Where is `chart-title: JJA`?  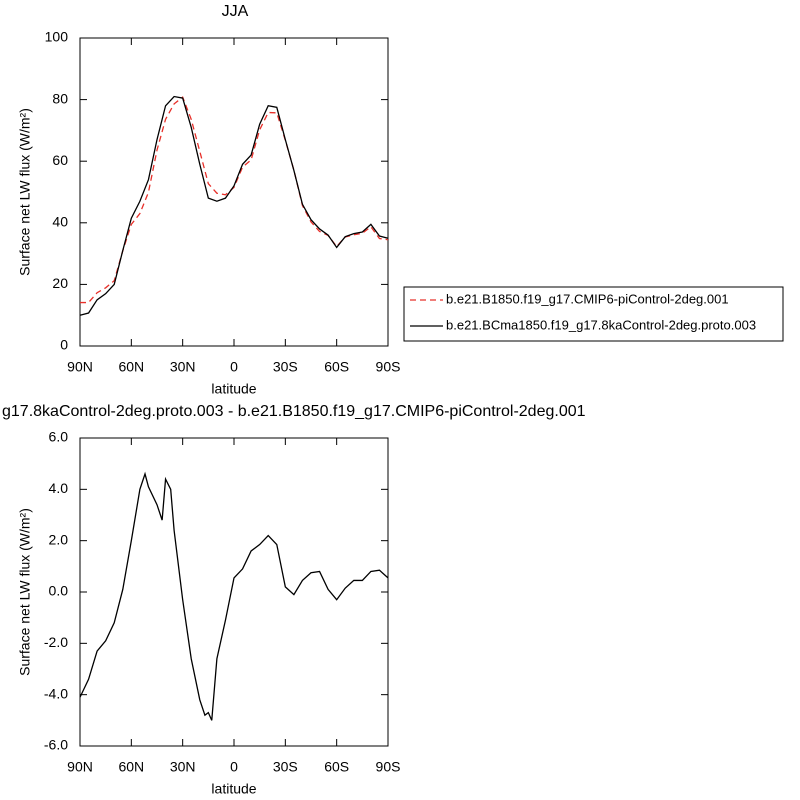
chart-title: JJA is located at coordinates (235, 11).